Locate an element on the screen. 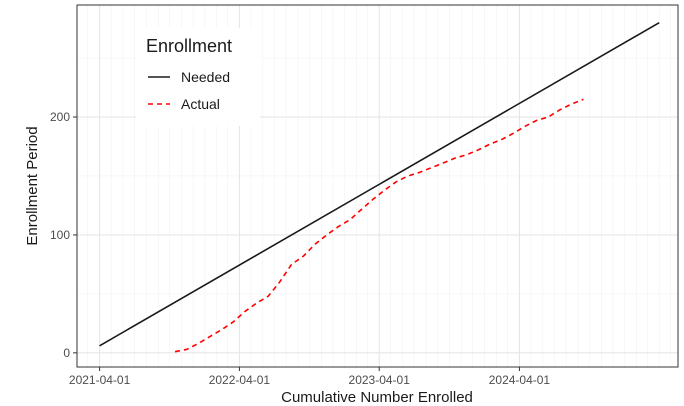 The width and height of the screenshot is (684, 406). x-tick-label: 2023-04-01 is located at coordinates (380, 380).